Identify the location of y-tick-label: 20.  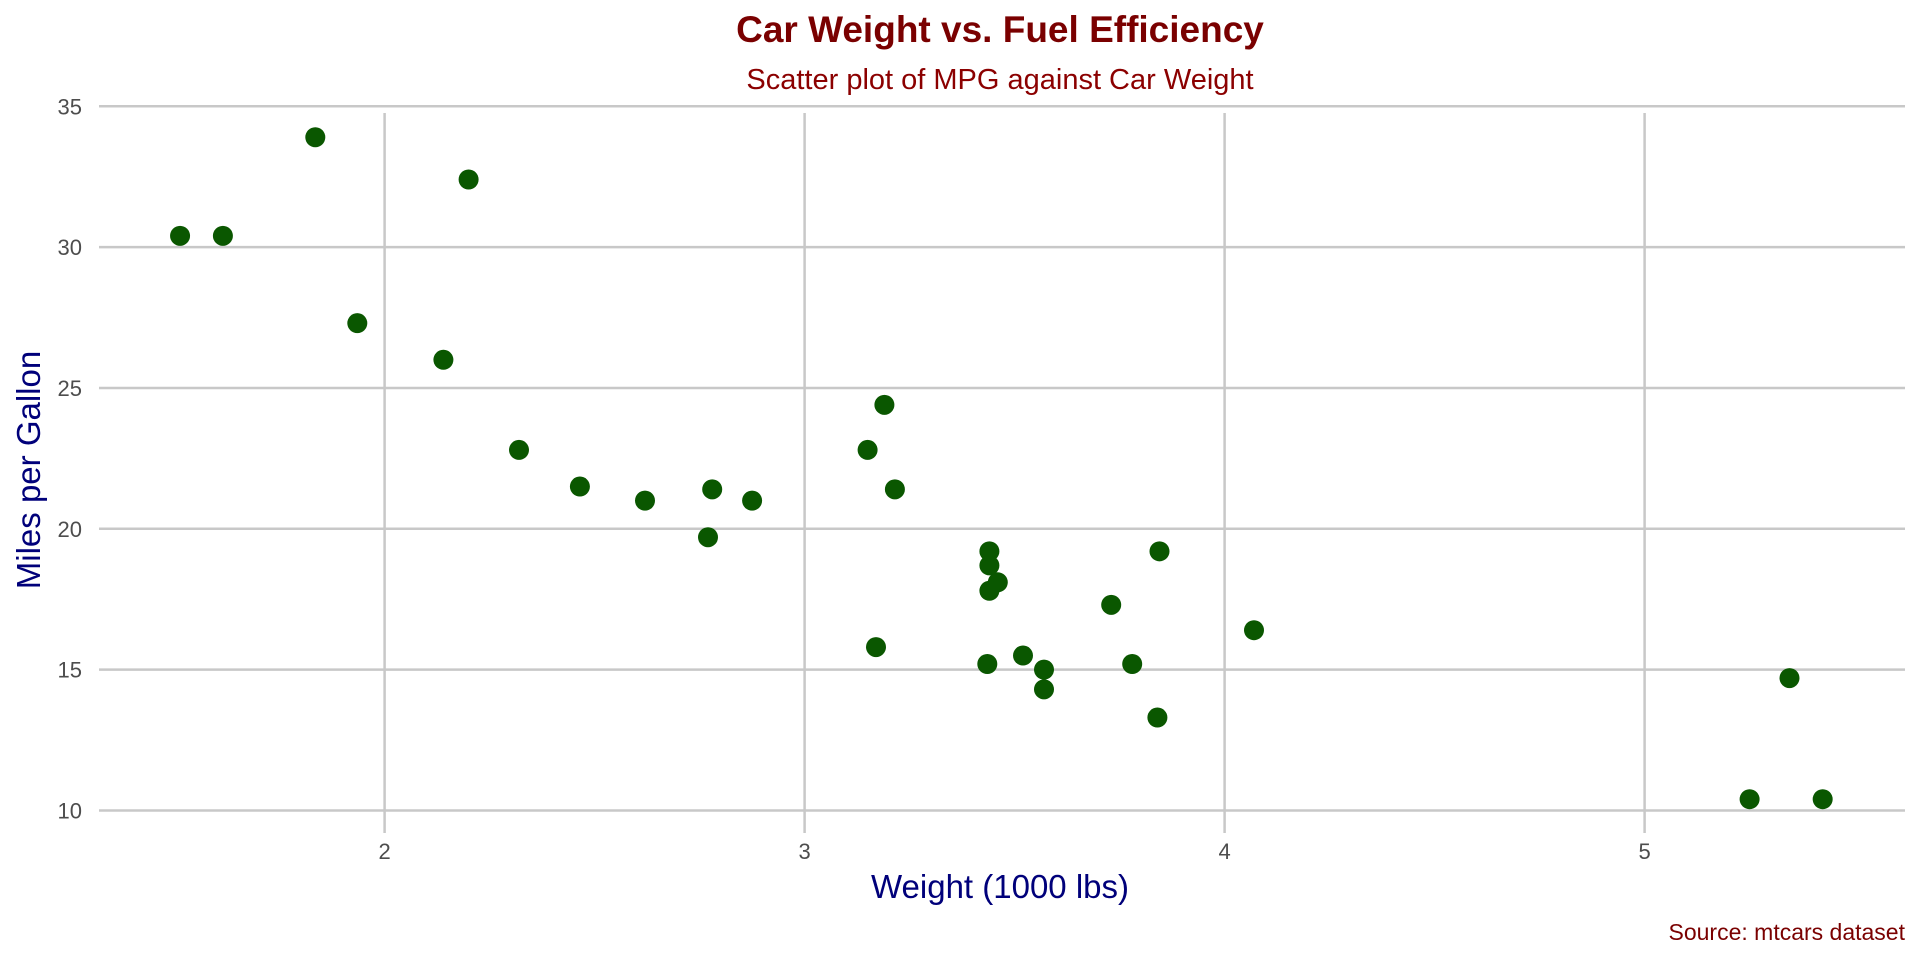
(70, 529).